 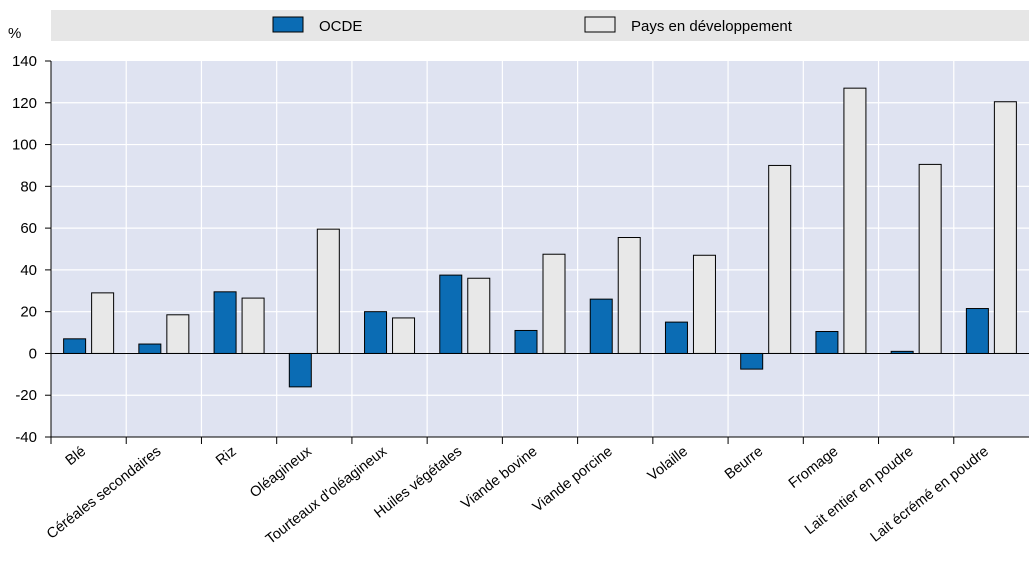 What do you see at coordinates (668, 464) in the screenshot?
I see `x-tick-label: Volaille` at bounding box center [668, 464].